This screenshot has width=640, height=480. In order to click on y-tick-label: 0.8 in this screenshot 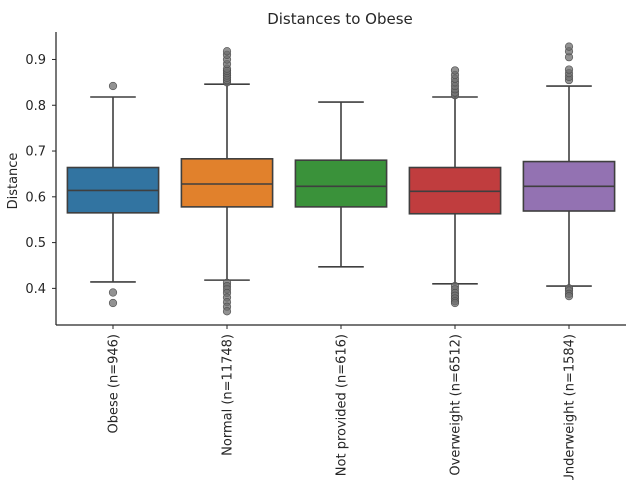, I will do `click(35, 106)`.